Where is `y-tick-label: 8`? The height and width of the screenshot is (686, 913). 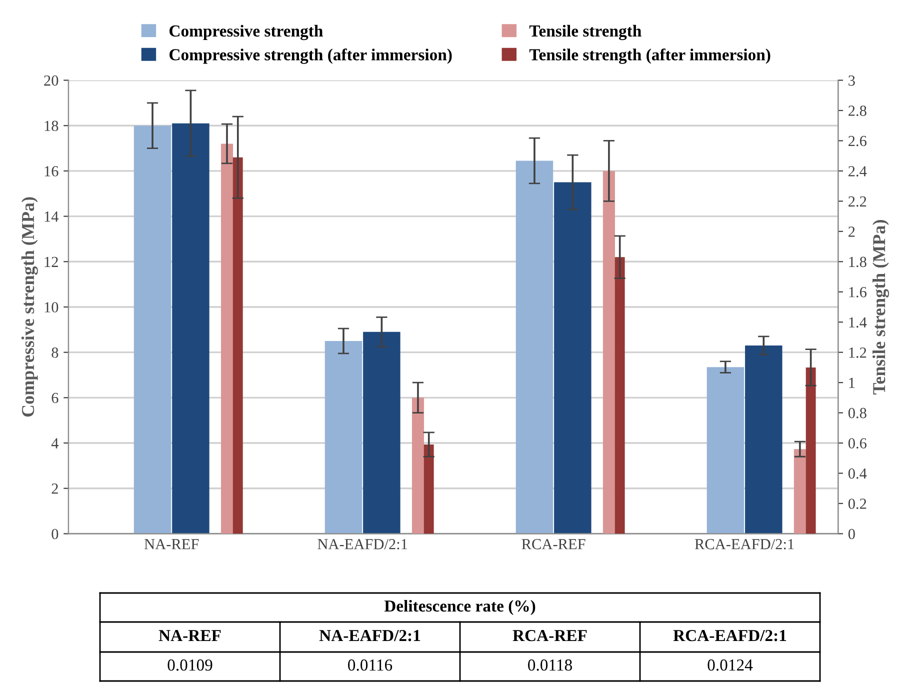 y-tick-label: 8 is located at coordinates (55, 352).